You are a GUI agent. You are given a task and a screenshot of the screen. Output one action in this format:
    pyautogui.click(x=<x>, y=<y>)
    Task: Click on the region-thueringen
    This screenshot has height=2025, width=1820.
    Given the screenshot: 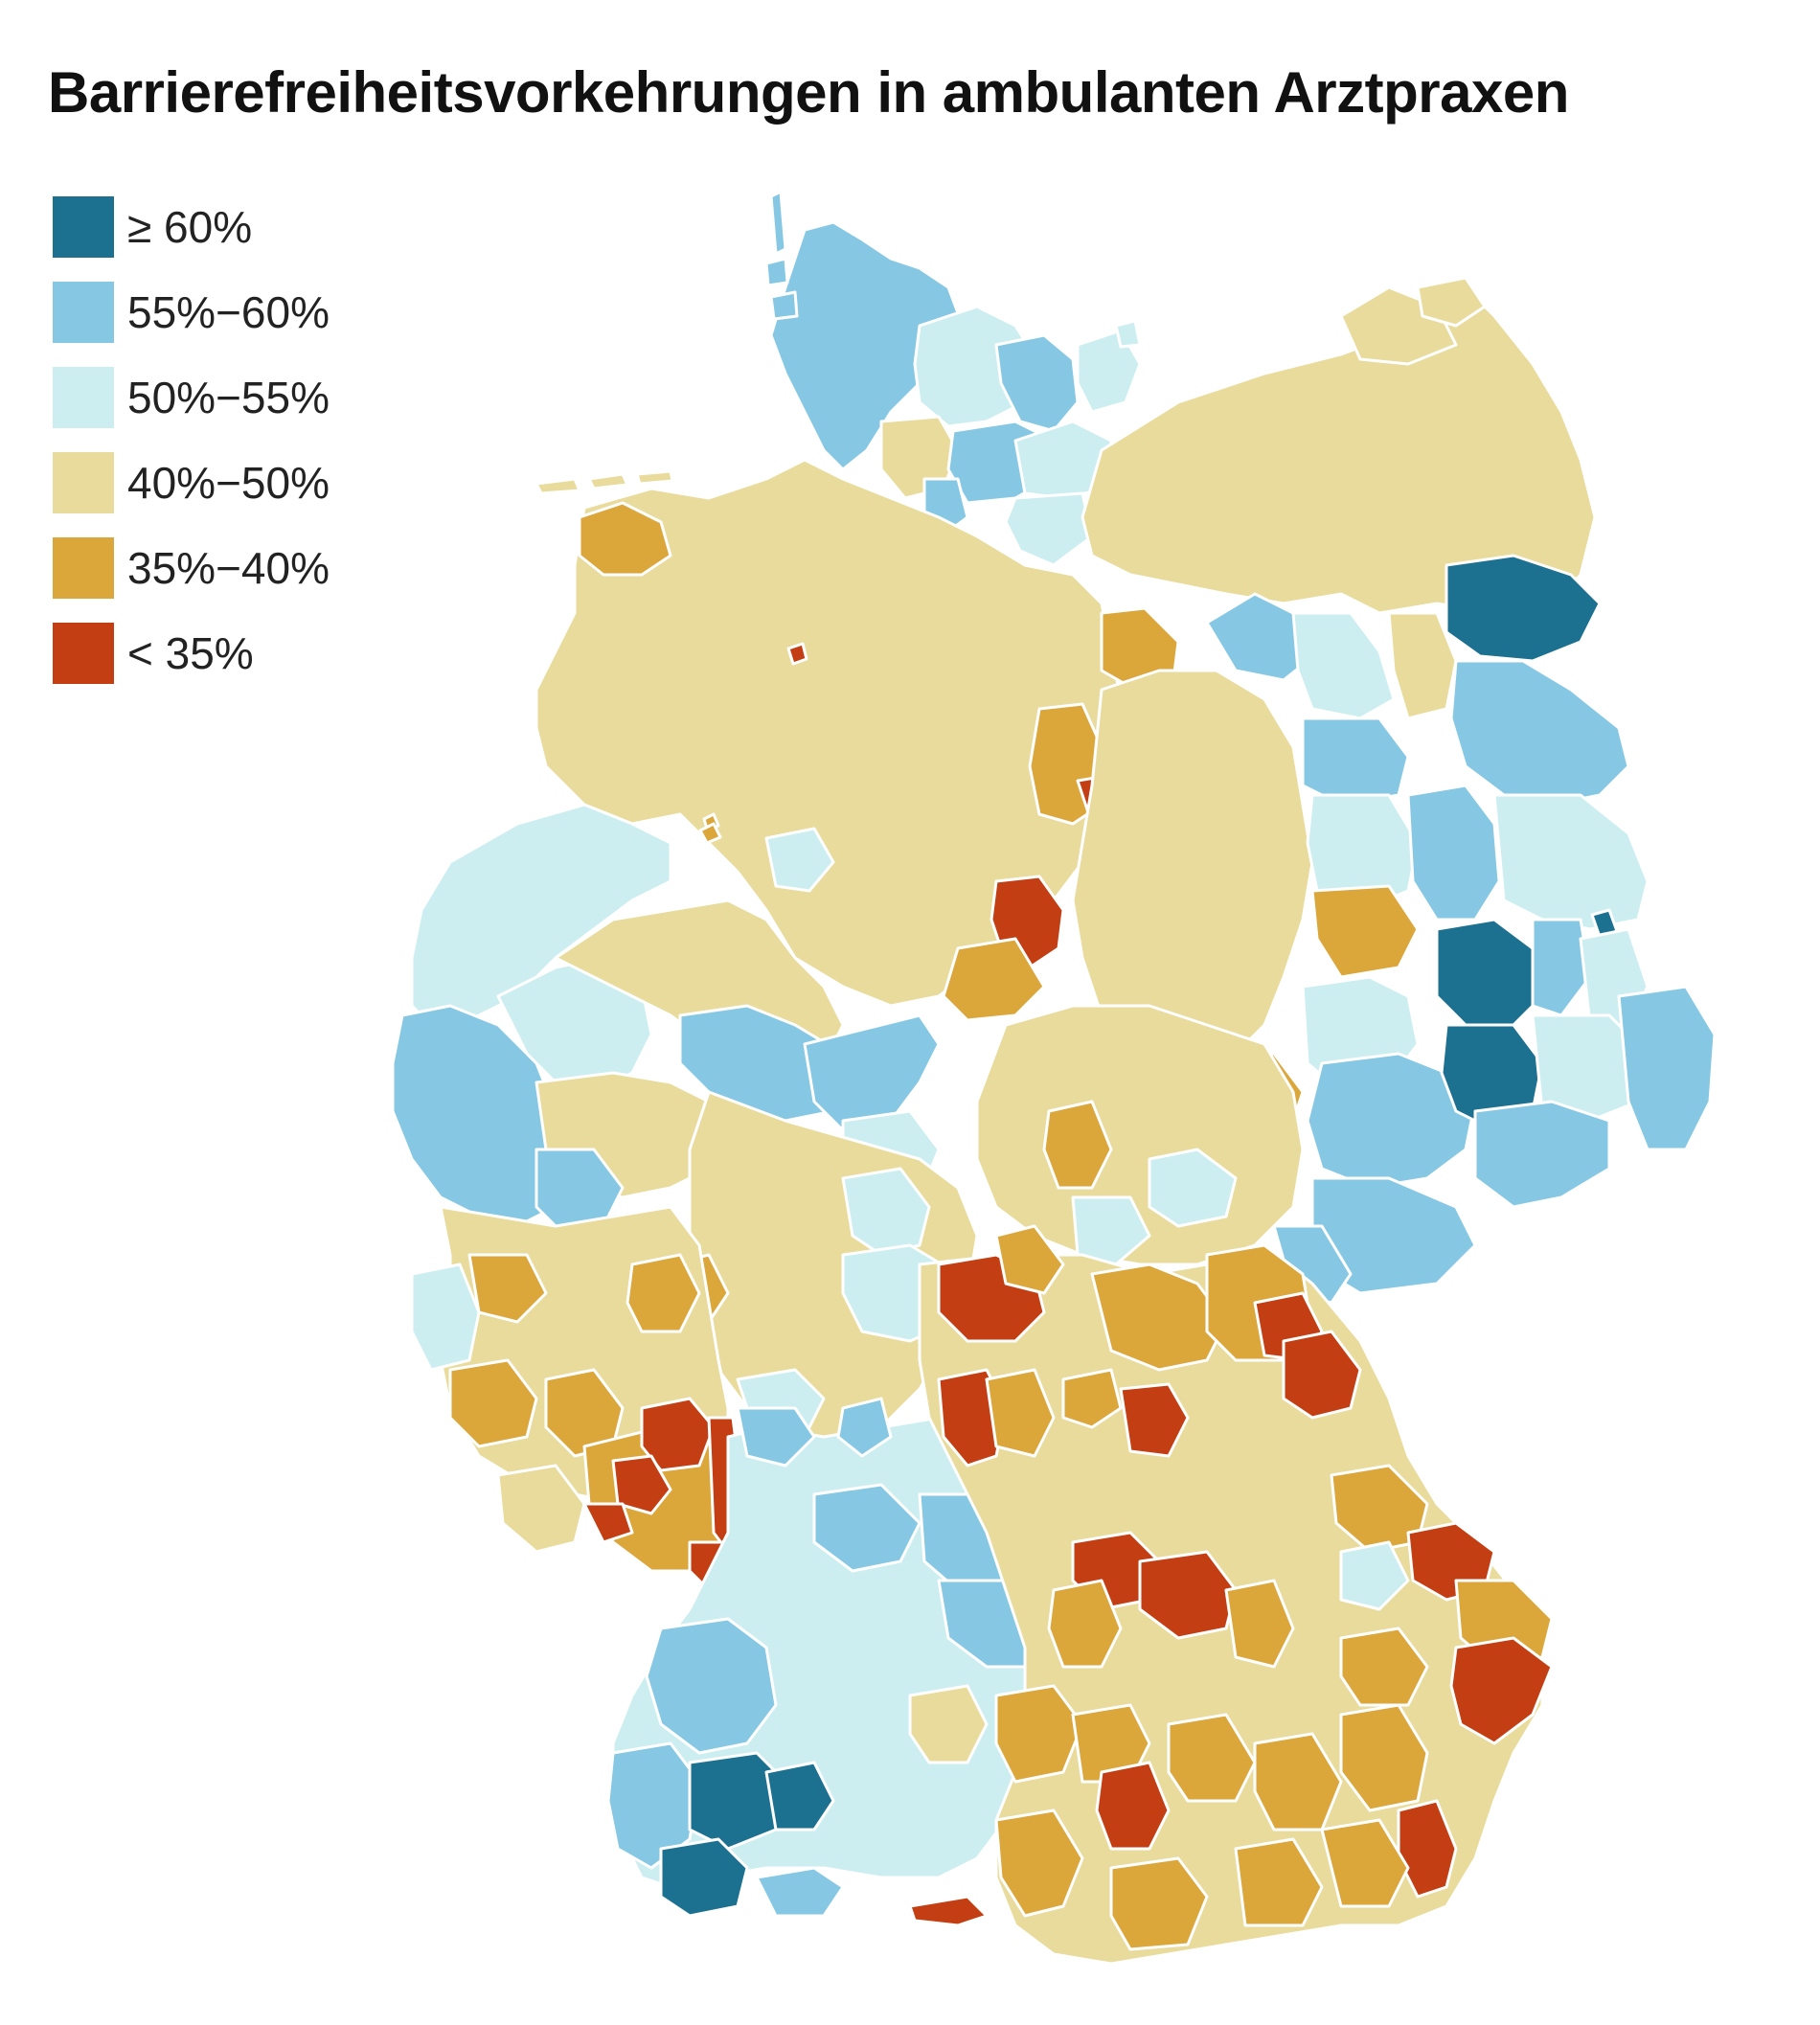 What is the action you would take?
    pyautogui.click(x=1140, y=1135)
    